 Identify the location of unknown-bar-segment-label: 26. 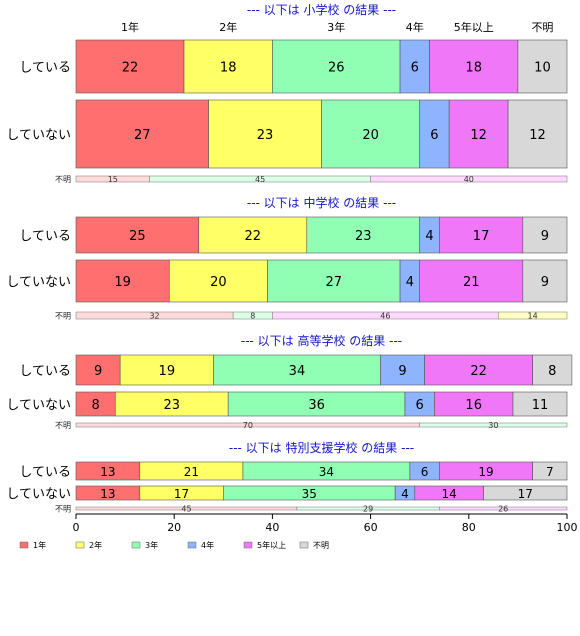
(503, 509).